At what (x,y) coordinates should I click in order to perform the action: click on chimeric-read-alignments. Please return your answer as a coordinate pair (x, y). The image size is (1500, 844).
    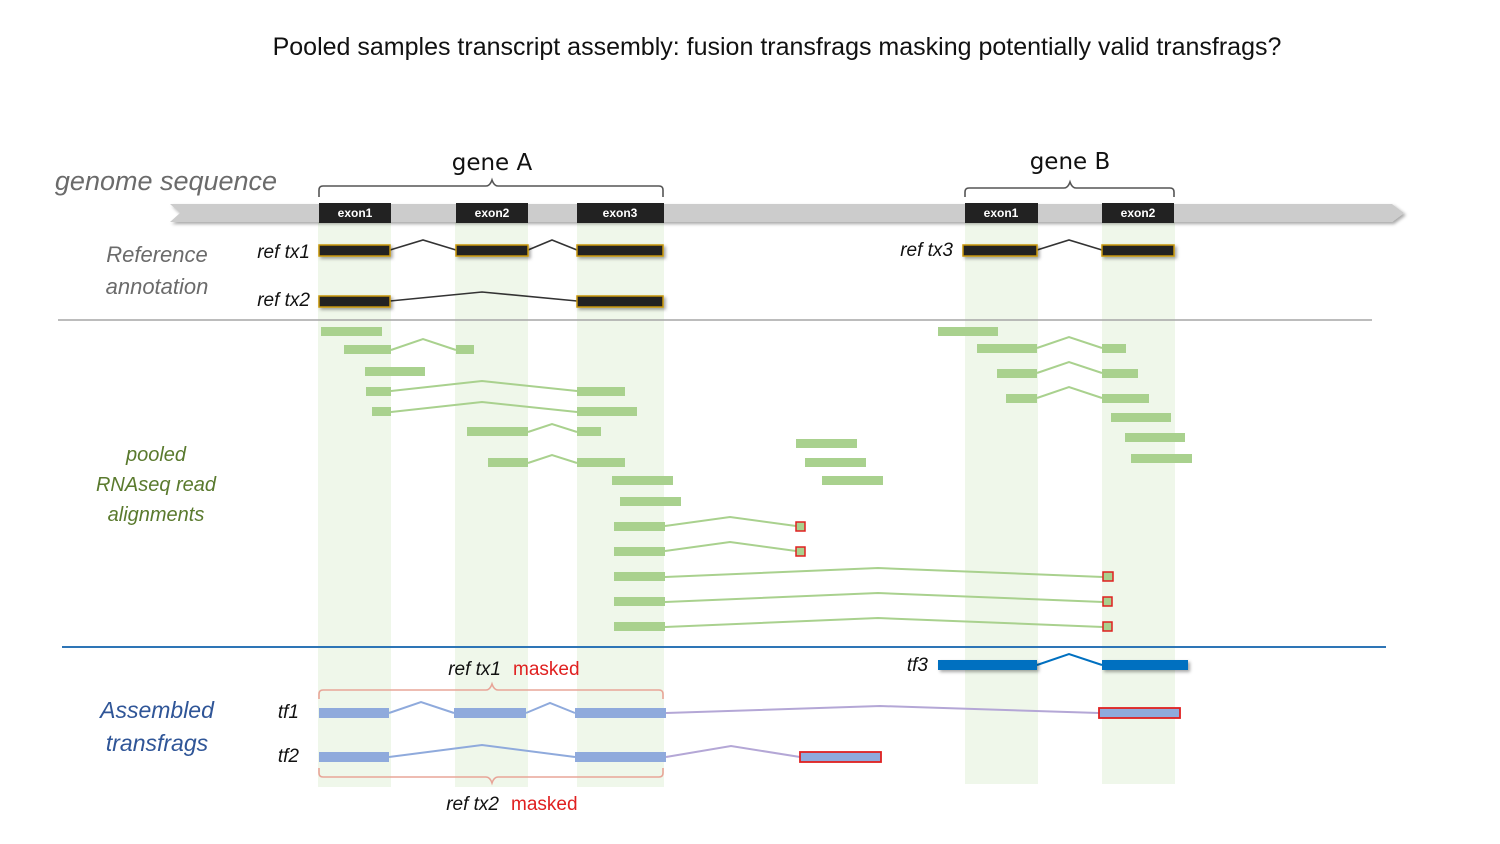
    Looking at the image, I should click on (864, 573).